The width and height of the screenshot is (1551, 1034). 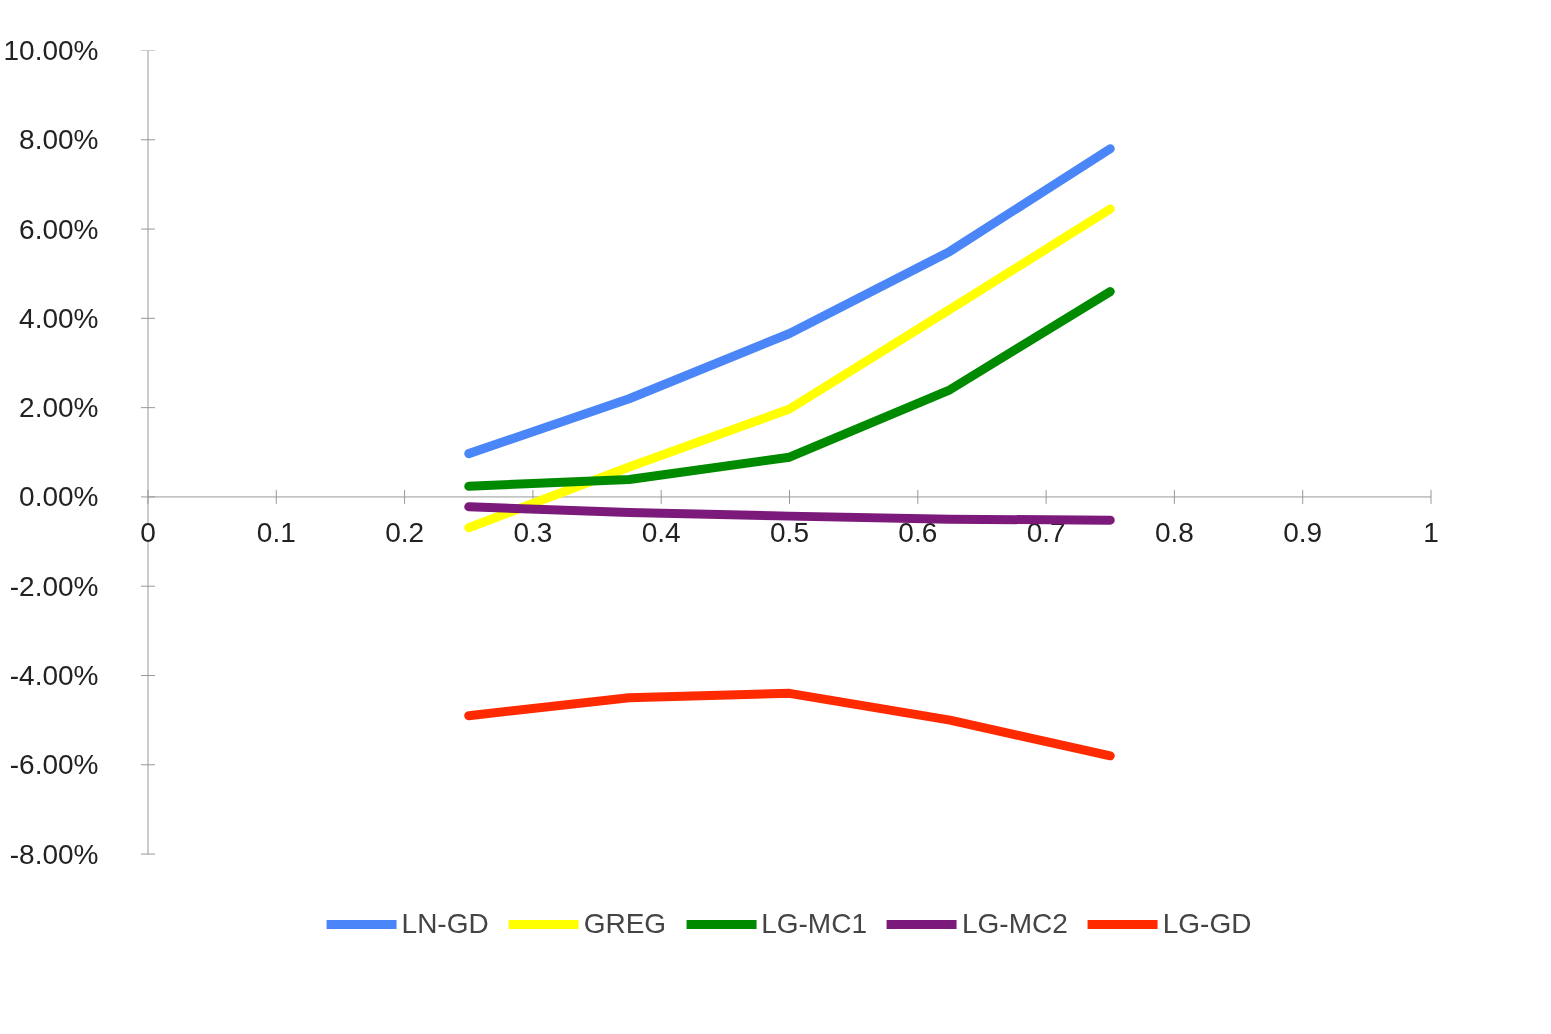 I want to click on y-tick-label: 4.00%, so click(x=59, y=318).